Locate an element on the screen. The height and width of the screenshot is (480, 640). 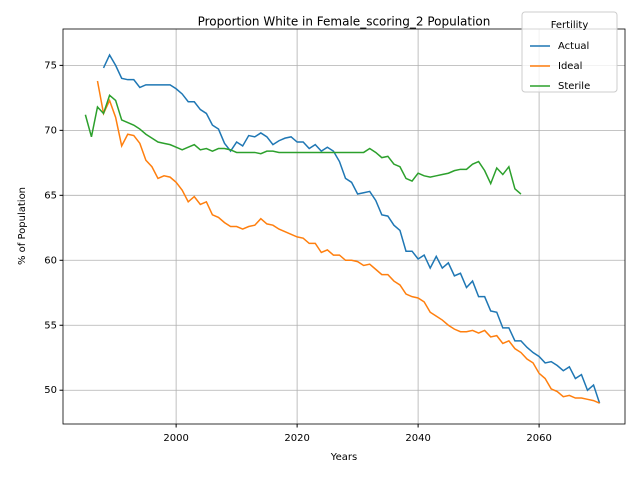
legend-label: Sterile is located at coordinates (574, 86).